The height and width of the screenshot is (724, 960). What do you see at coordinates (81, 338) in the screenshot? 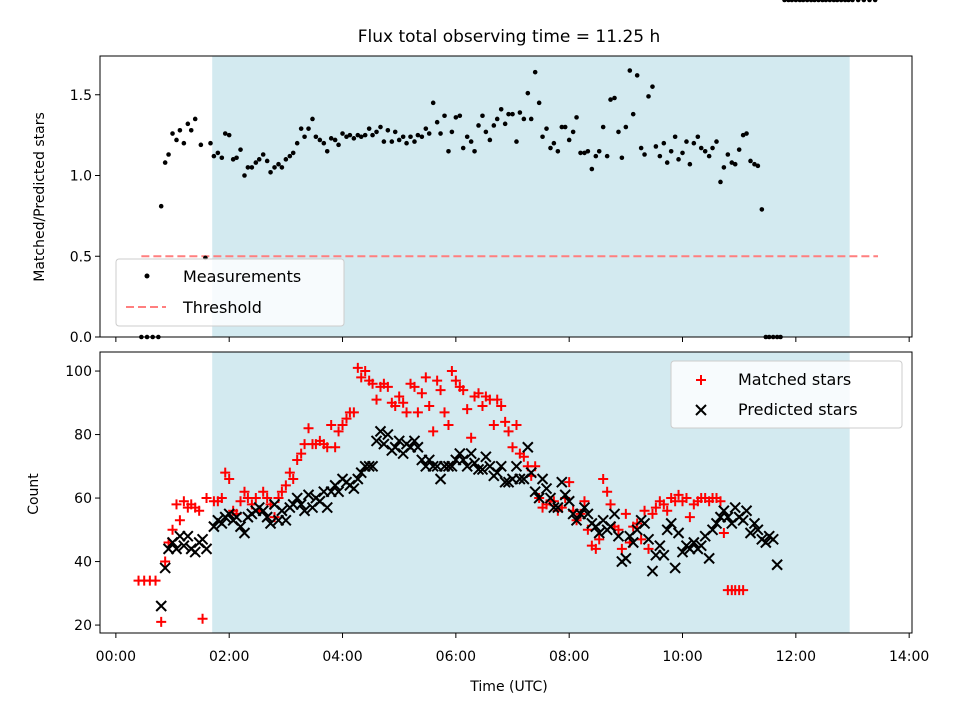
I see `ratio-y-tick-label: 0.0` at bounding box center [81, 338].